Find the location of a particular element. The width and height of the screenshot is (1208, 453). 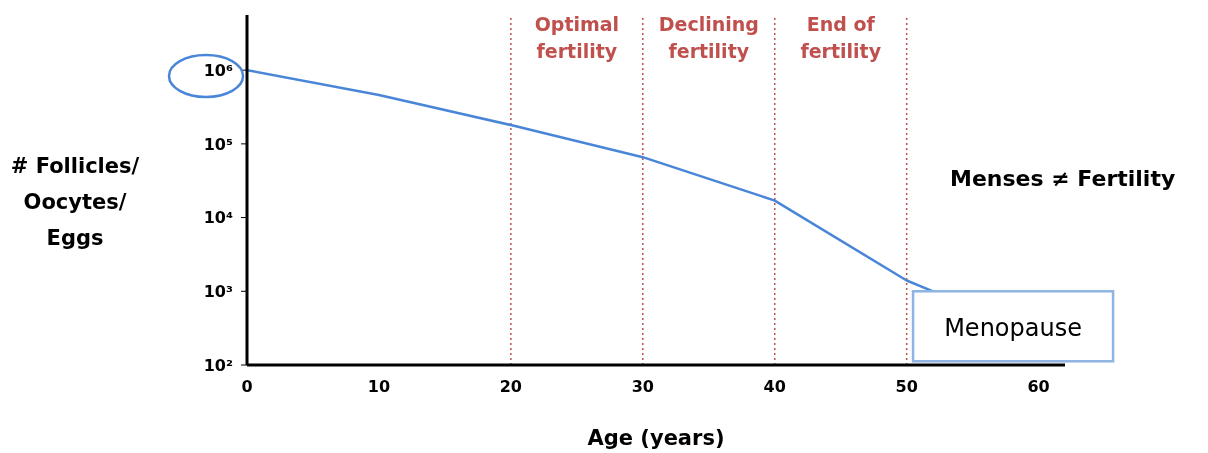

x-tick-label: 20 is located at coordinates (510, 387).